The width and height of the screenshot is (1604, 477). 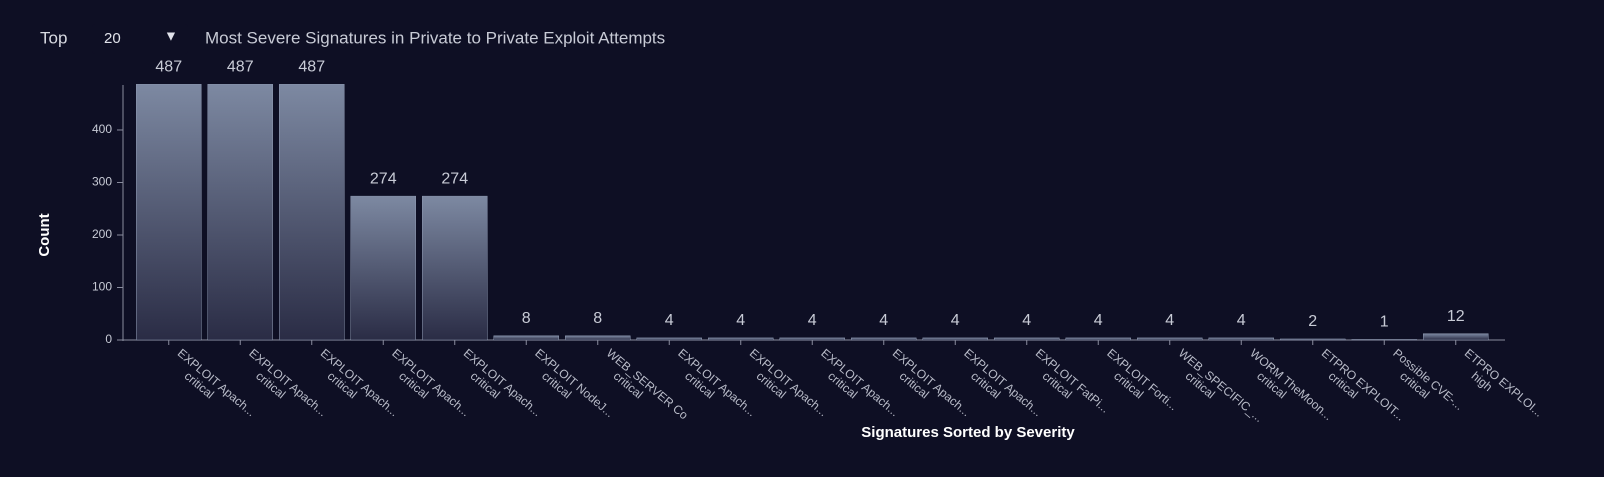 What do you see at coordinates (102, 129) in the screenshot?
I see `y-tick-label: 400` at bounding box center [102, 129].